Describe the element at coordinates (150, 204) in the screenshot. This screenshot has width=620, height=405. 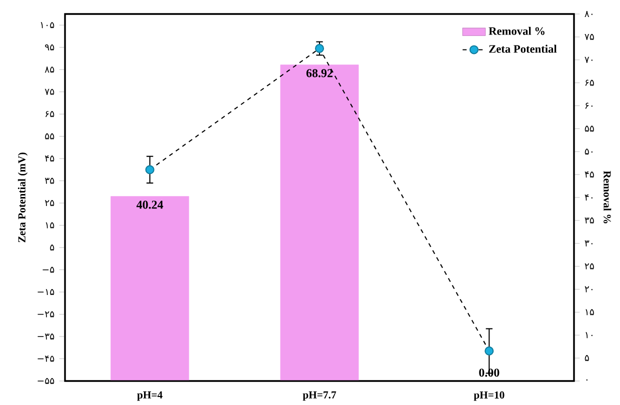
I see `data-label: 40.24` at that location.